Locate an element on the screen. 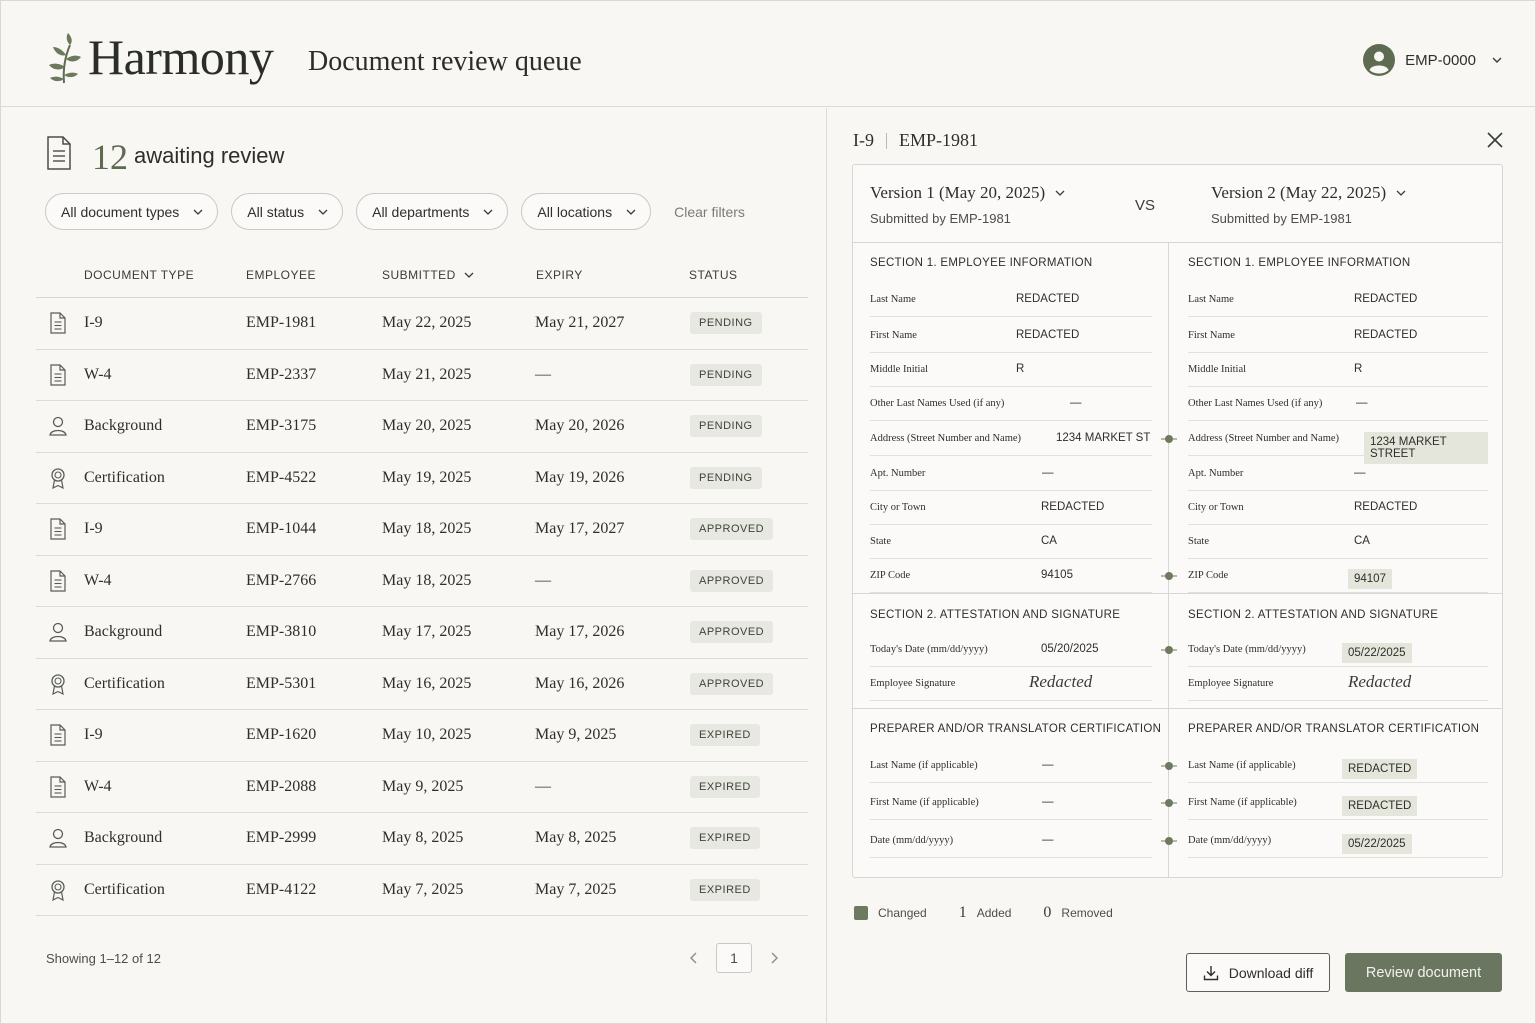 The height and width of the screenshot is (1024, 1536). table-row: W-4 EMP-2088 May 9, 2025 — EXPIRED is located at coordinates (422, 787).